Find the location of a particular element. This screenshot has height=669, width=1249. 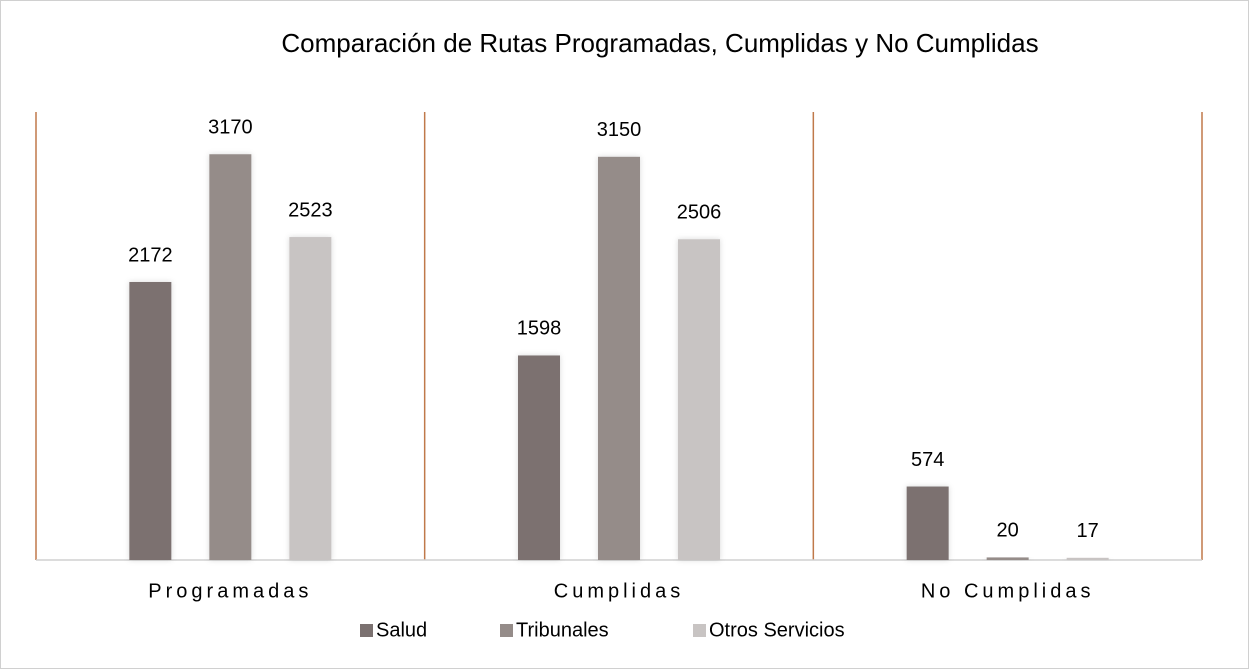

value-label: 2523 is located at coordinates (310, 210).